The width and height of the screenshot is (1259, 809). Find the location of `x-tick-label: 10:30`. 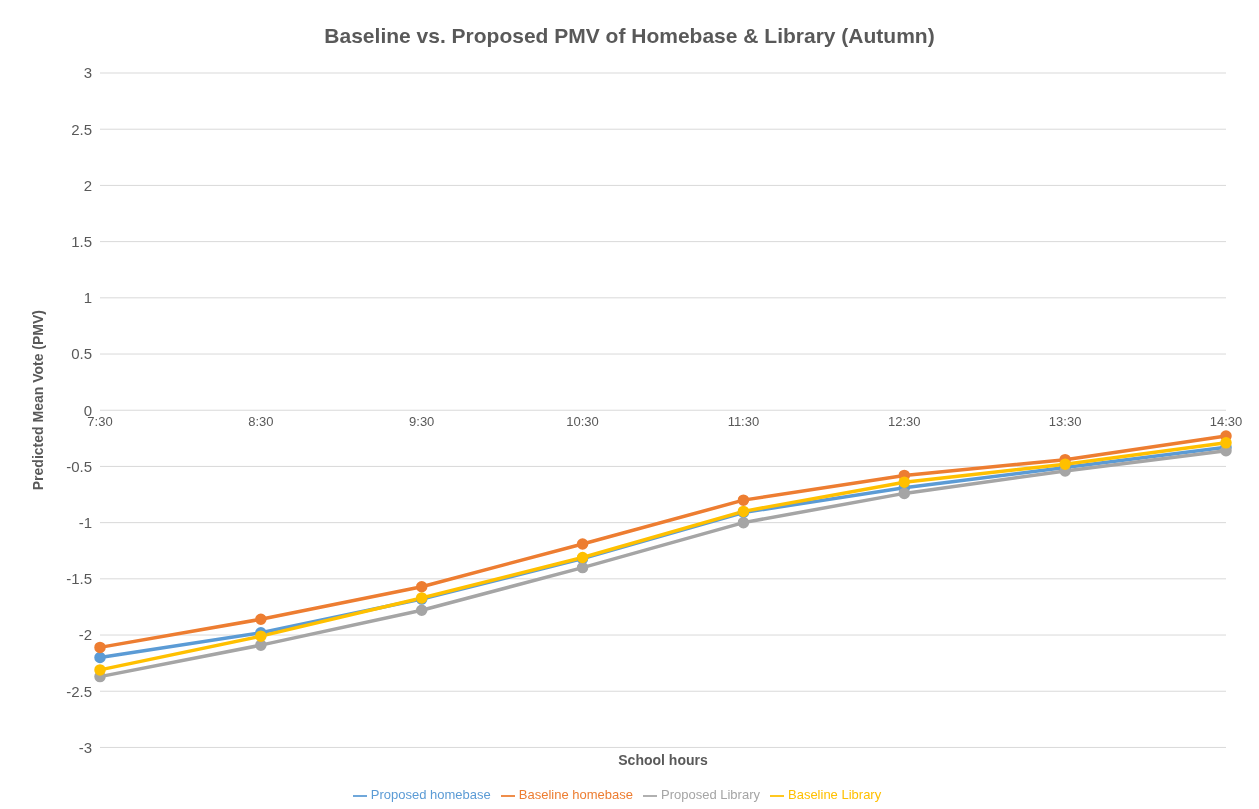

x-tick-label: 10:30 is located at coordinates (582, 421).